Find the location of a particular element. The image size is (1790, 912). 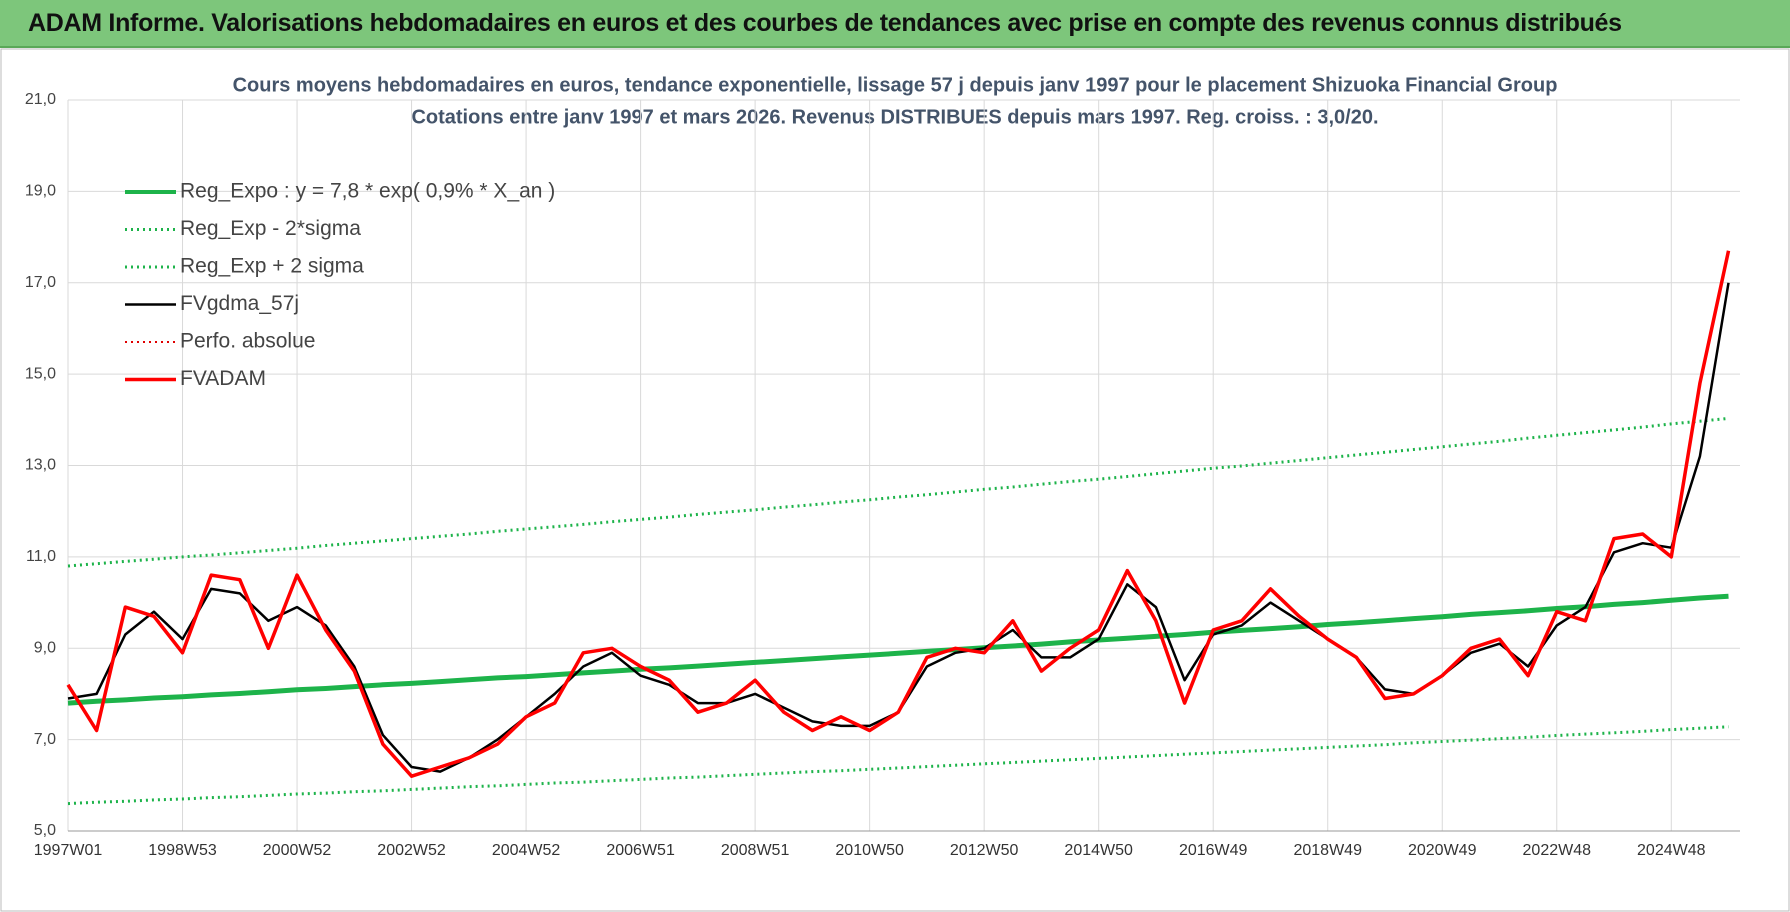

x-tick-label: 2006W51 is located at coordinates (640, 850).